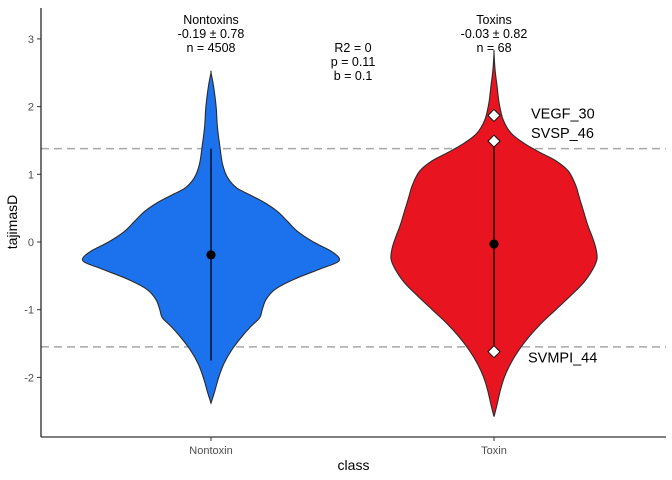 Image resolution: width=672 pixels, height=480 pixels. Describe the element at coordinates (348, 447) in the screenshot. I see `x-ticks: Nontoxin Toxin` at that location.